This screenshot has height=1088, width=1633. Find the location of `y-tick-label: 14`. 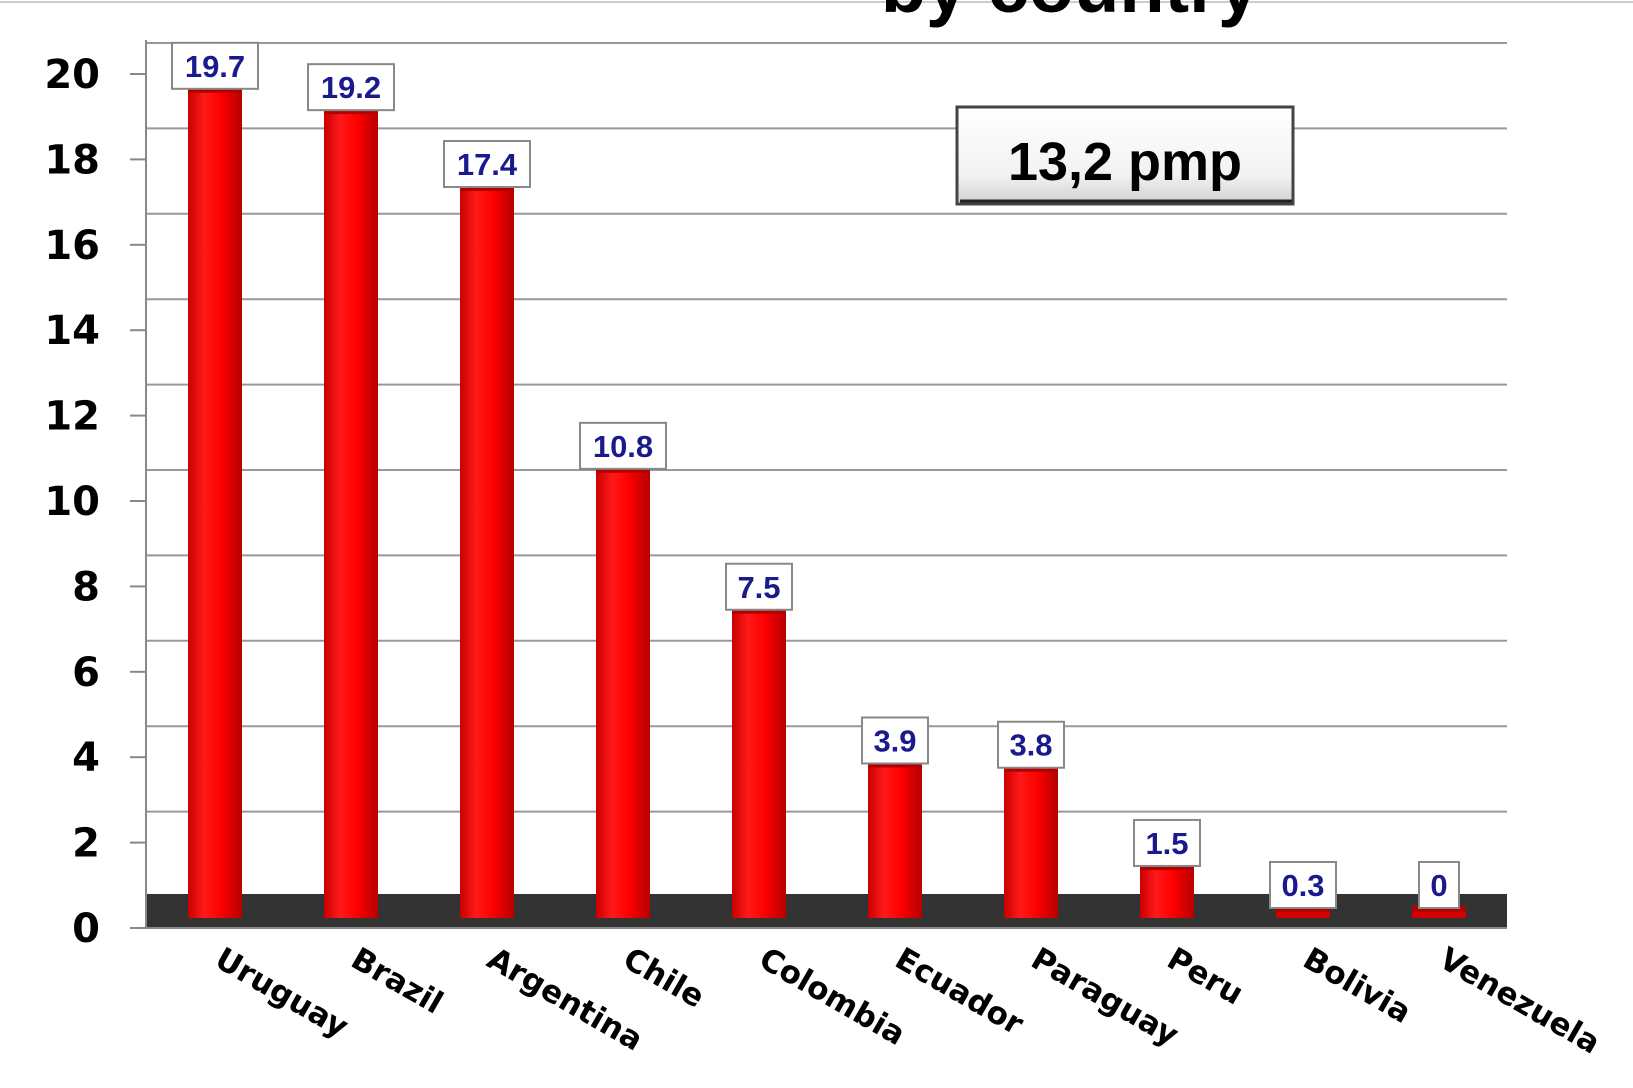

y-tick-label: 14 is located at coordinates (72, 331).